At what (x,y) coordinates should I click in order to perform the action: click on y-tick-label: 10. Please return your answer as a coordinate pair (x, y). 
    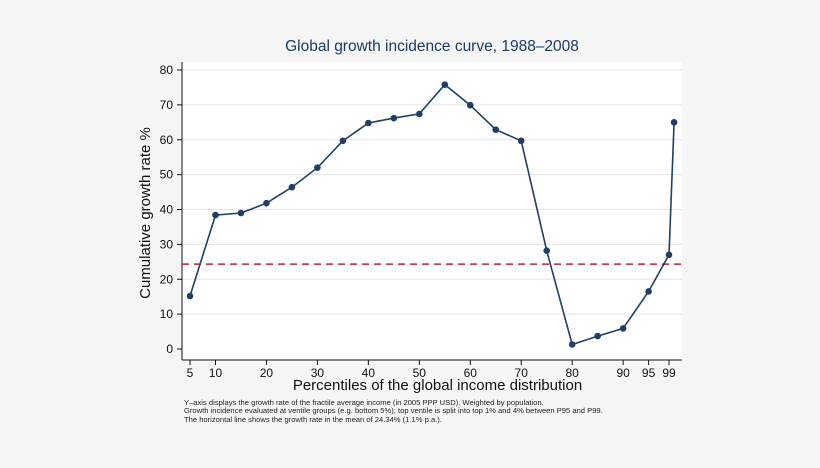
    Looking at the image, I should click on (167, 314).